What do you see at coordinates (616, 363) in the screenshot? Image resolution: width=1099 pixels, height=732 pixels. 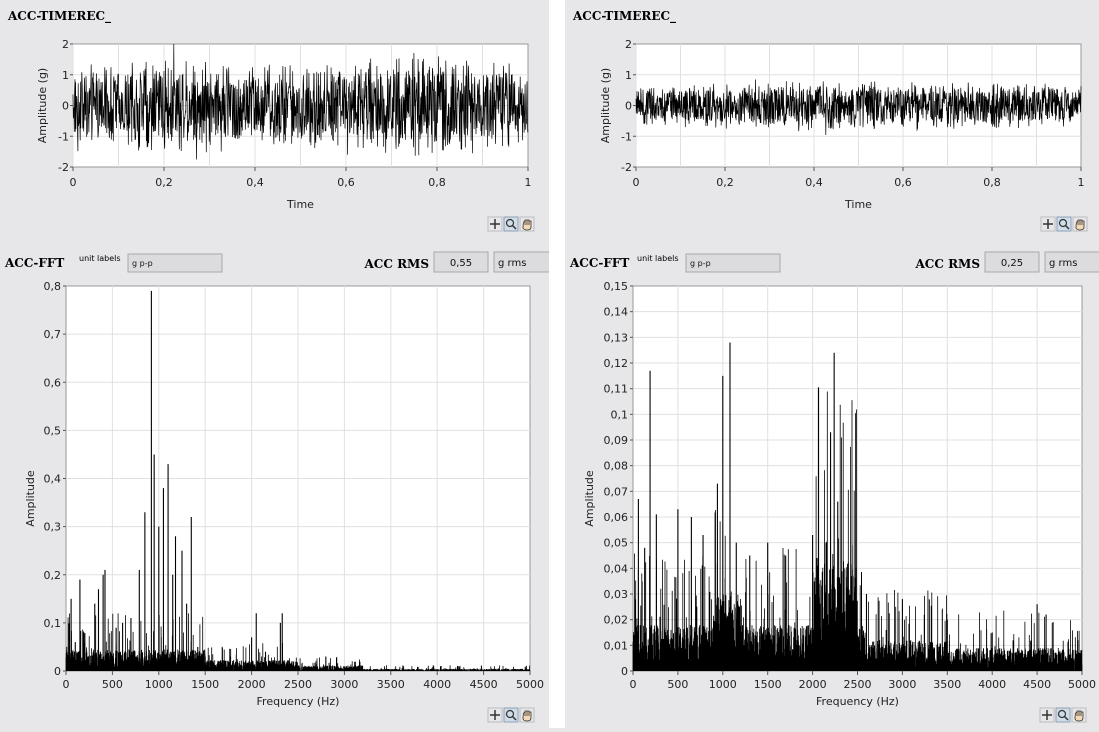 I see `fft-ytick-label: 0,12` at bounding box center [616, 363].